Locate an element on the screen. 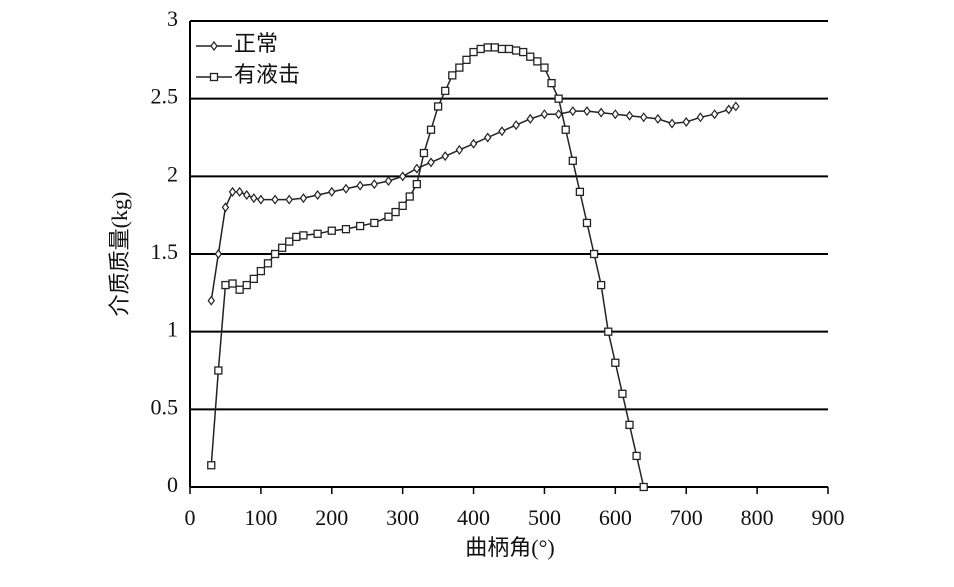 Image resolution: width=954 pixels, height=587 pixels. y-tick-label: 0 is located at coordinates (172, 484).